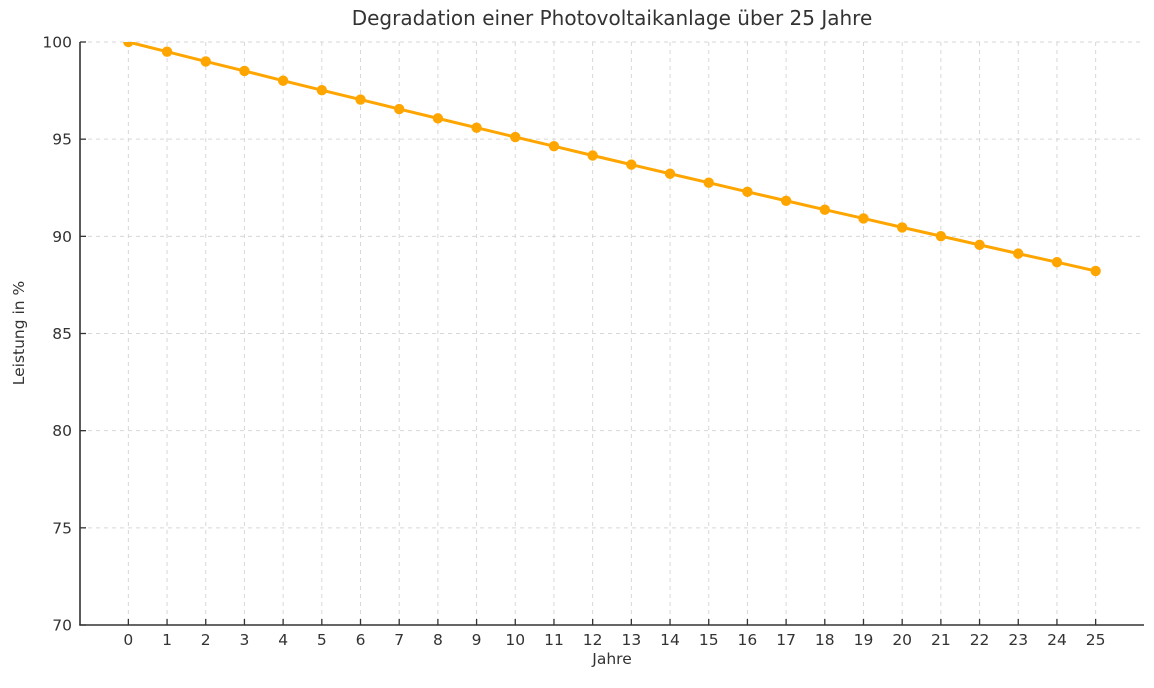  What do you see at coordinates (593, 640) in the screenshot?
I see `x-tick-label: 12` at bounding box center [593, 640].